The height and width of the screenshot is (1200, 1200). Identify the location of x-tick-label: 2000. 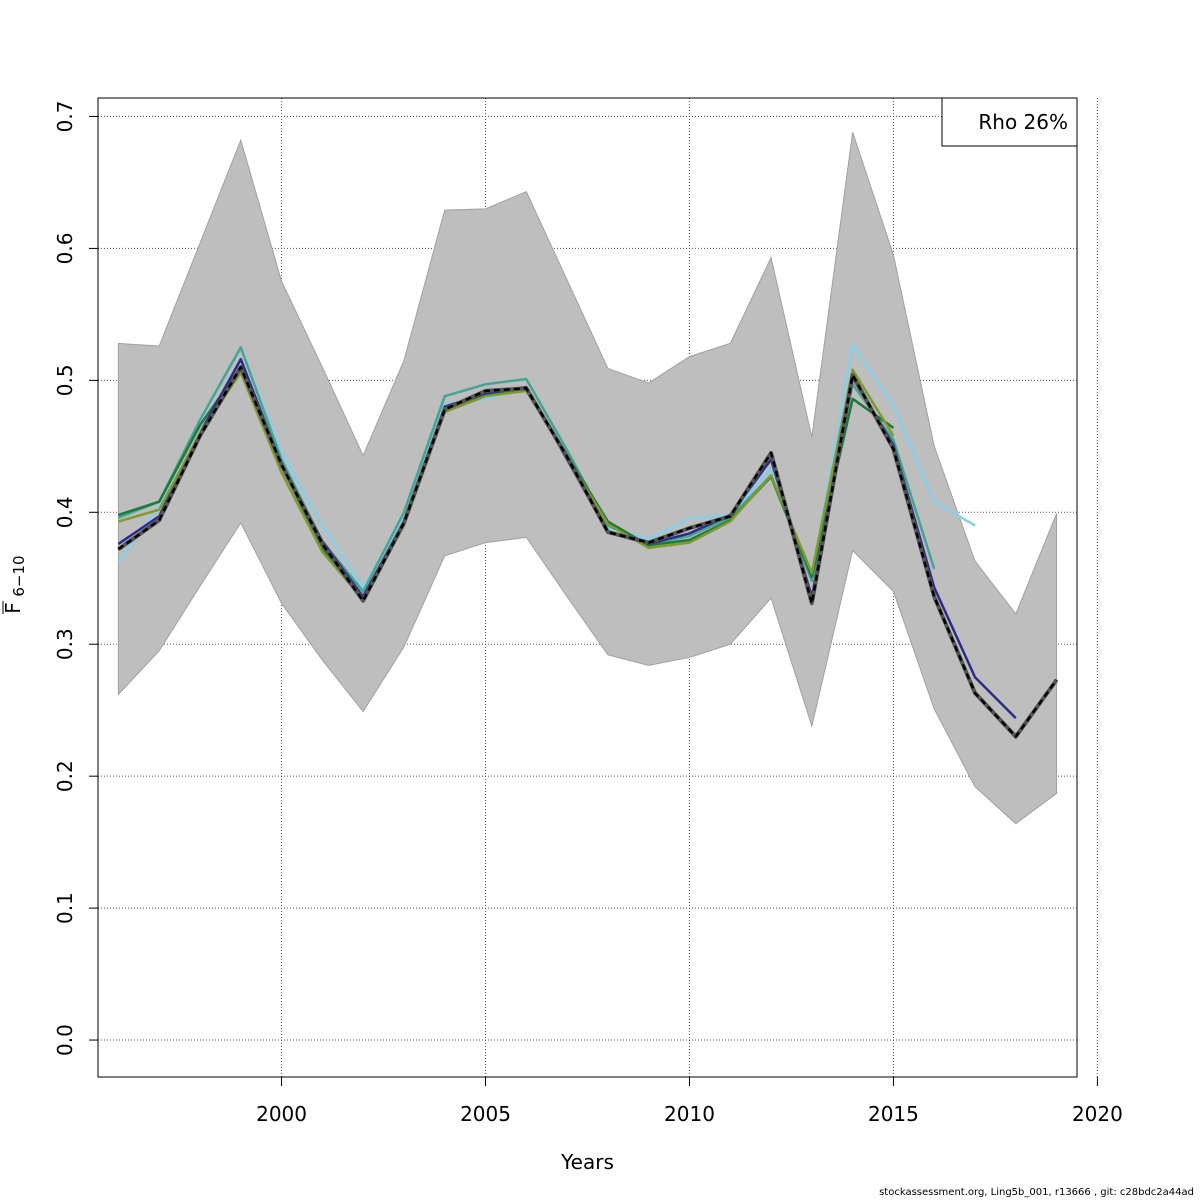
(281, 1114).